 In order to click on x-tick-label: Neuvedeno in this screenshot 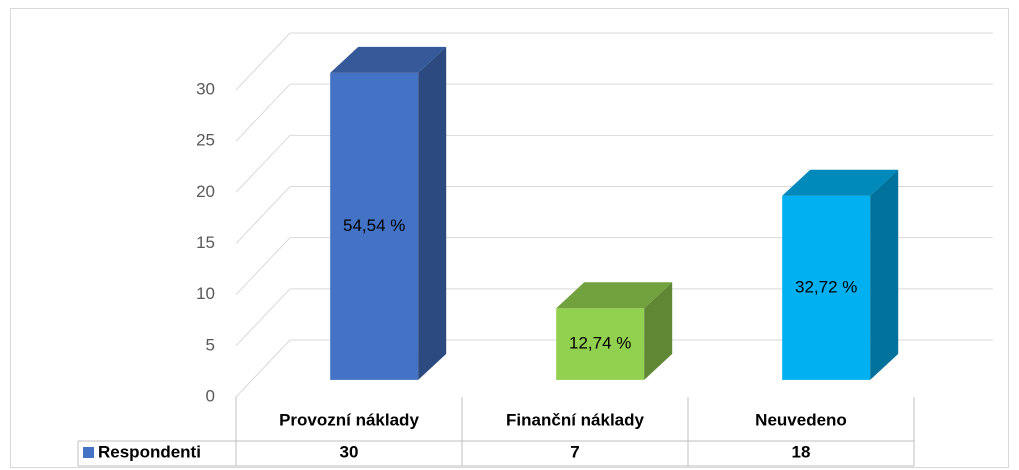, I will do `click(801, 419)`.